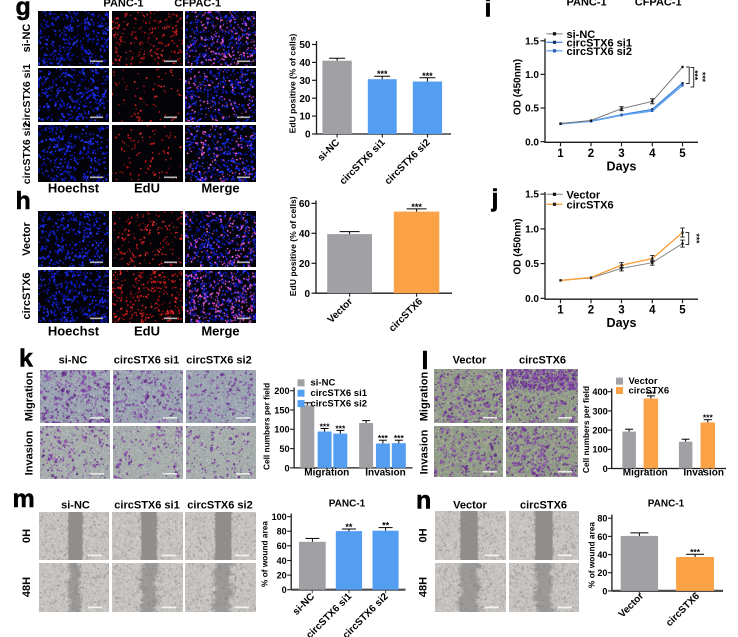 This screenshot has width=738, height=637. What do you see at coordinates (220, 188) in the screenshot?
I see `svg-text: Merge` at bounding box center [220, 188].